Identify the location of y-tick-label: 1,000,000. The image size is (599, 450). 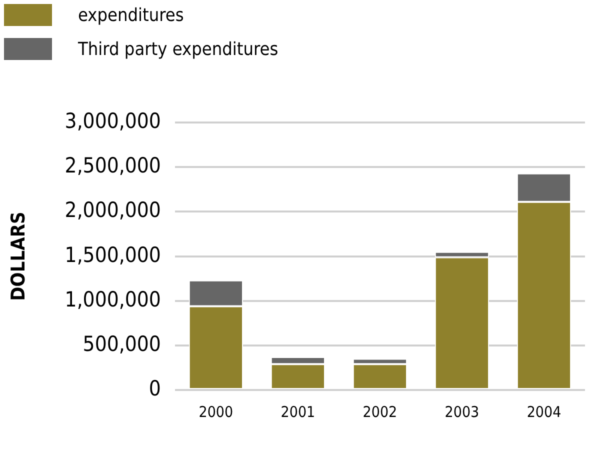
(112, 299).